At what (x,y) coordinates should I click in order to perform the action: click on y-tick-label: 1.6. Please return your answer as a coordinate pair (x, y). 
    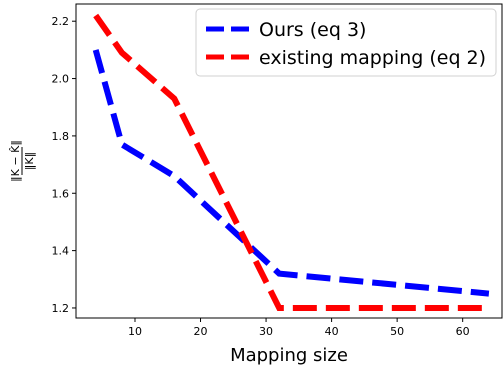
    Looking at the image, I should click on (61, 193).